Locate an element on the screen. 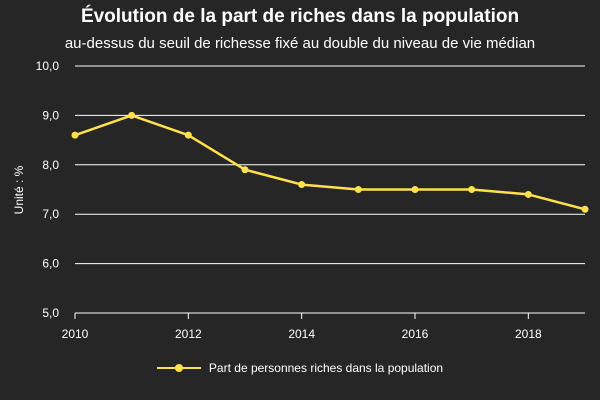 This screenshot has height=400, width=600. x-axis-ticks: 2010 2012 2014 2016 2018 is located at coordinates (302, 327).